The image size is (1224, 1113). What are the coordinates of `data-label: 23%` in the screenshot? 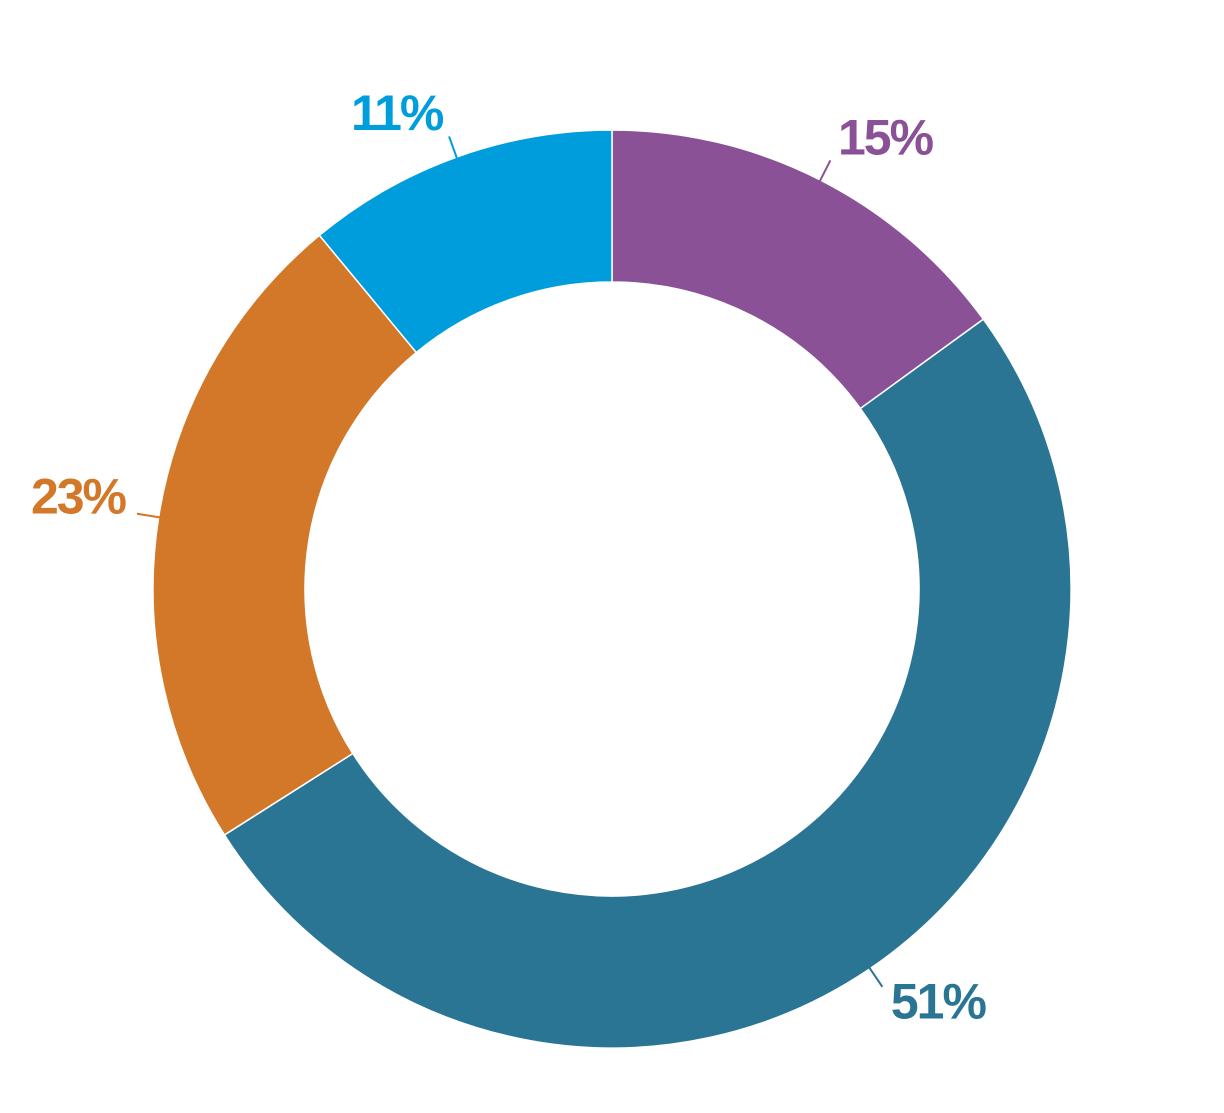 It's located at (79, 497).